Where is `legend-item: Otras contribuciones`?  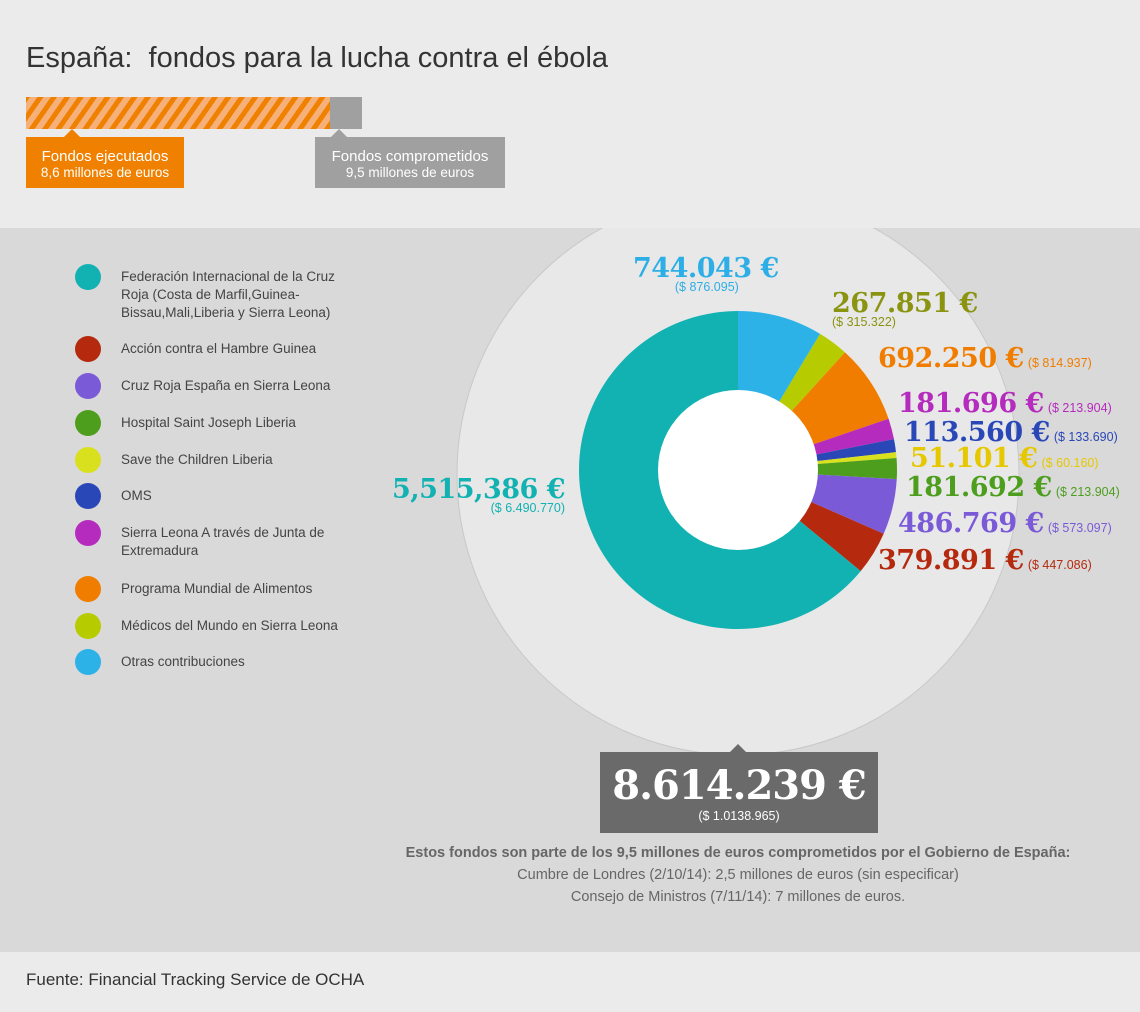
legend-item: Otras contribuciones is located at coordinates (220, 662).